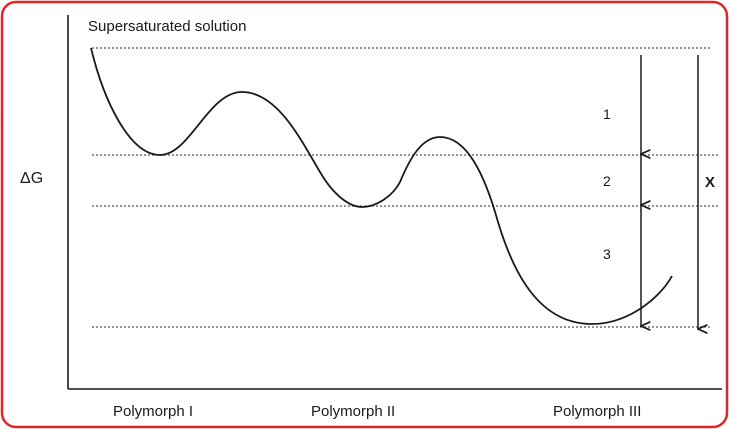 Image resolution: width=729 pixels, height=429 pixels. What do you see at coordinates (710, 182) in the screenshot?
I see `total-label: X` at bounding box center [710, 182].